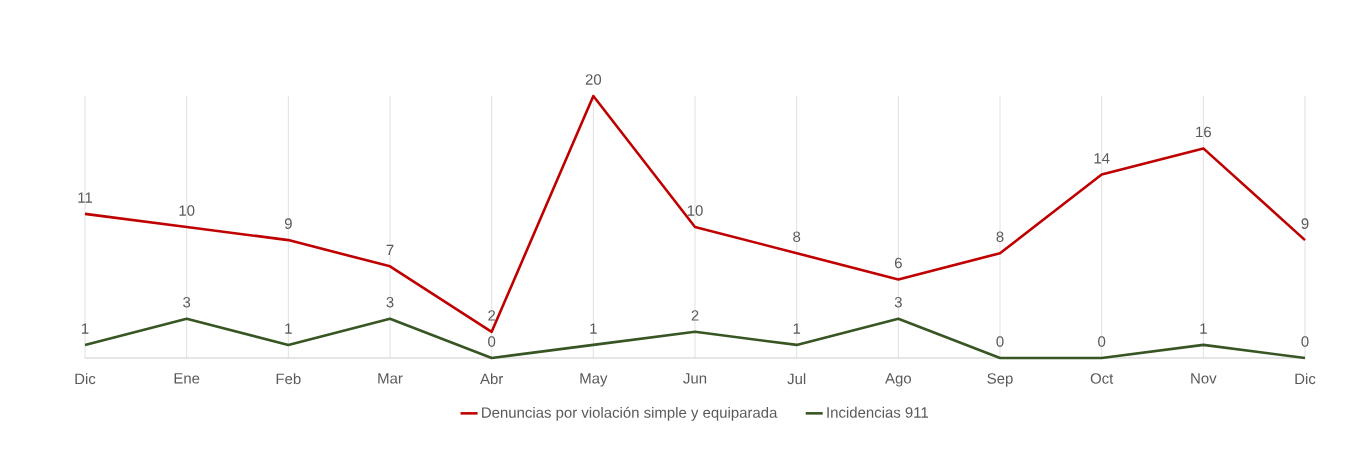  I want to click on data-label: 7, so click(390, 250).